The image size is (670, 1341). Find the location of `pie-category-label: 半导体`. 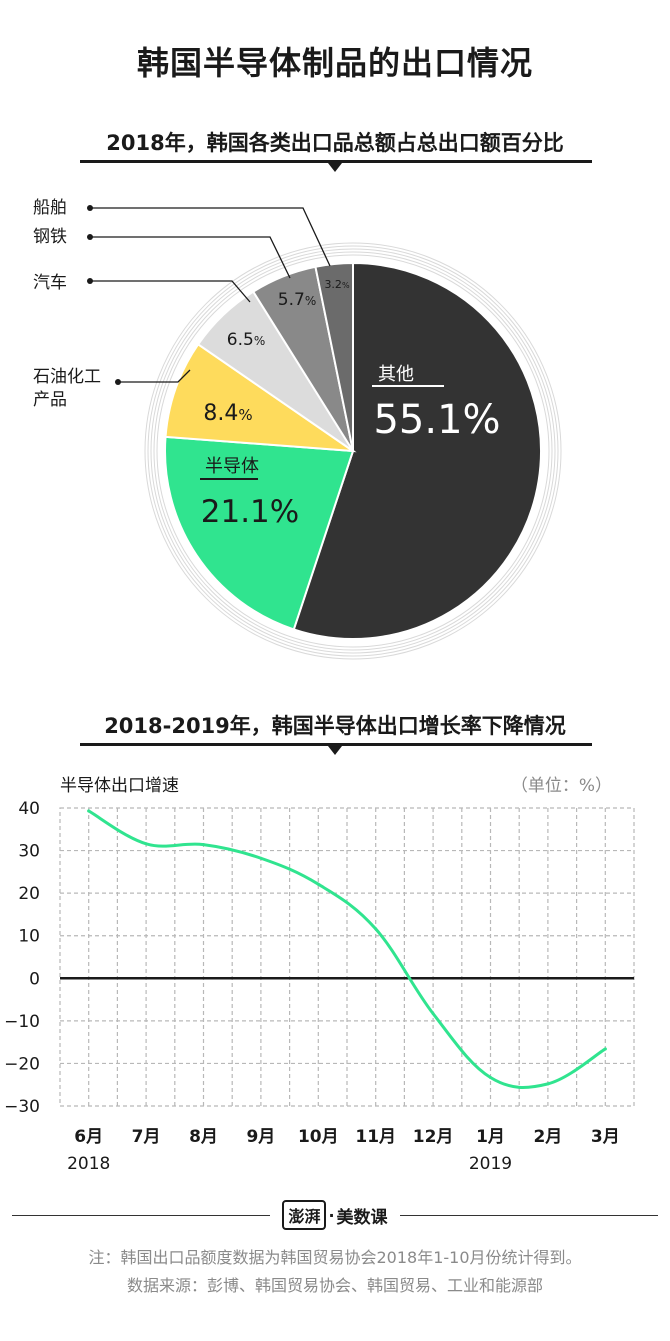

pie-category-label: 半导体 is located at coordinates (232, 466).